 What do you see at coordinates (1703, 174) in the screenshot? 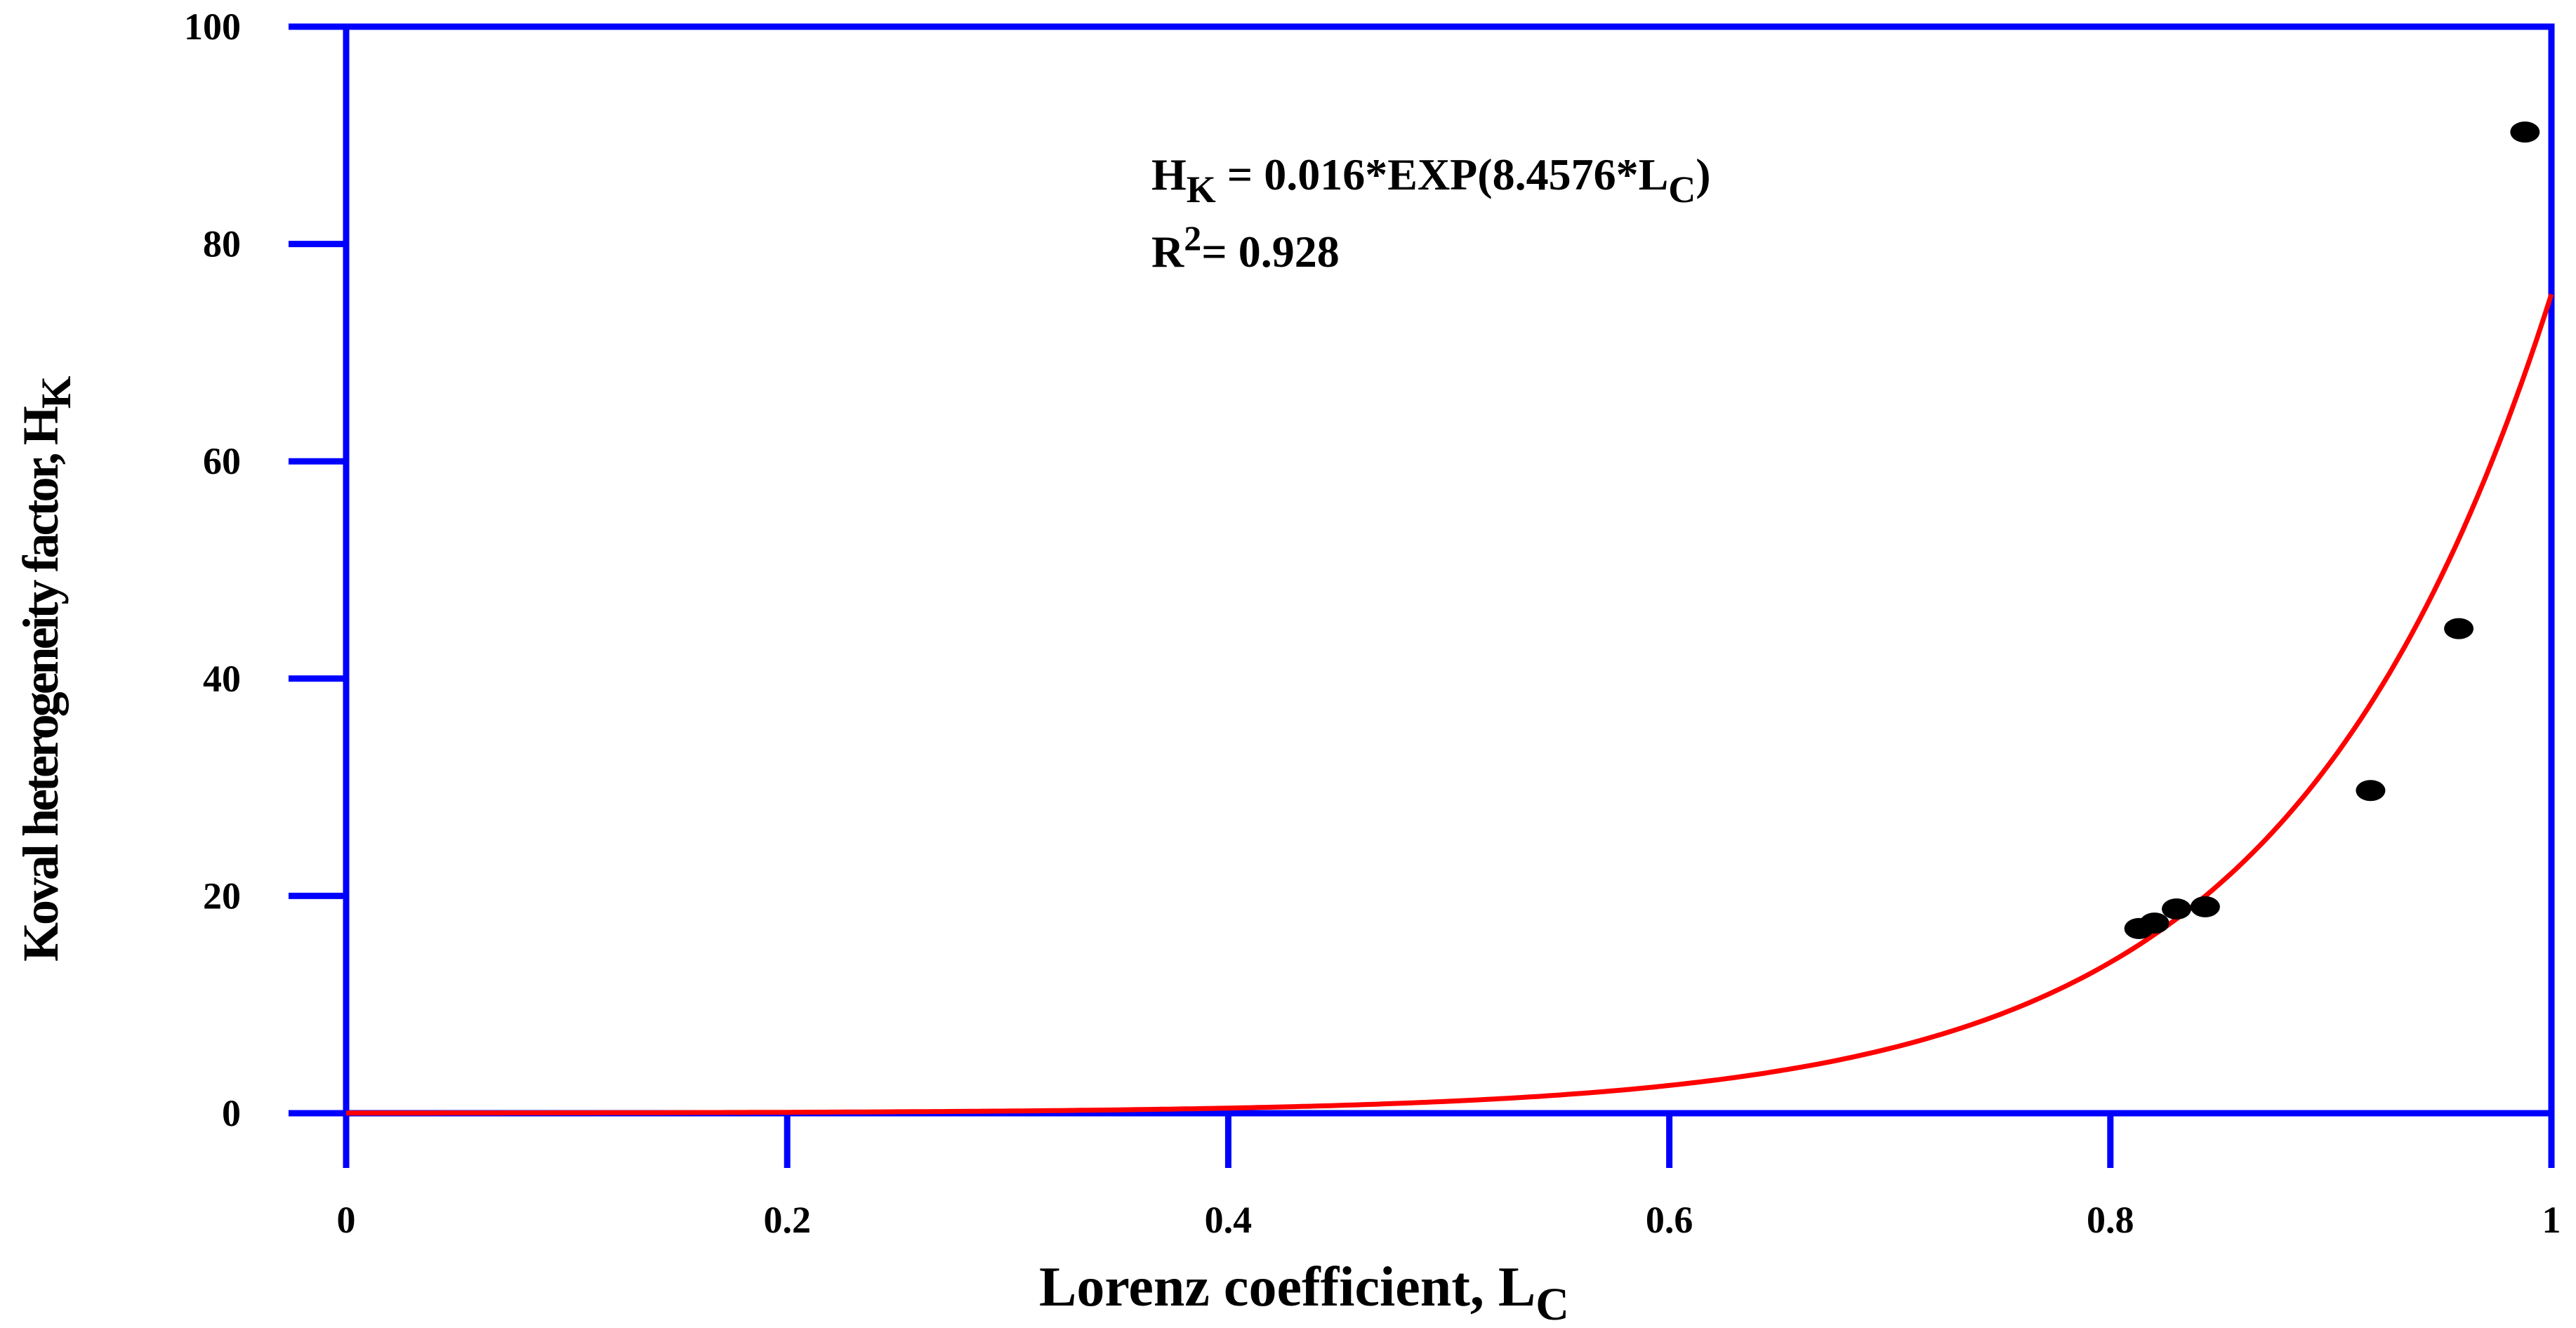
I see `equation-tail: )` at bounding box center [1703, 174].